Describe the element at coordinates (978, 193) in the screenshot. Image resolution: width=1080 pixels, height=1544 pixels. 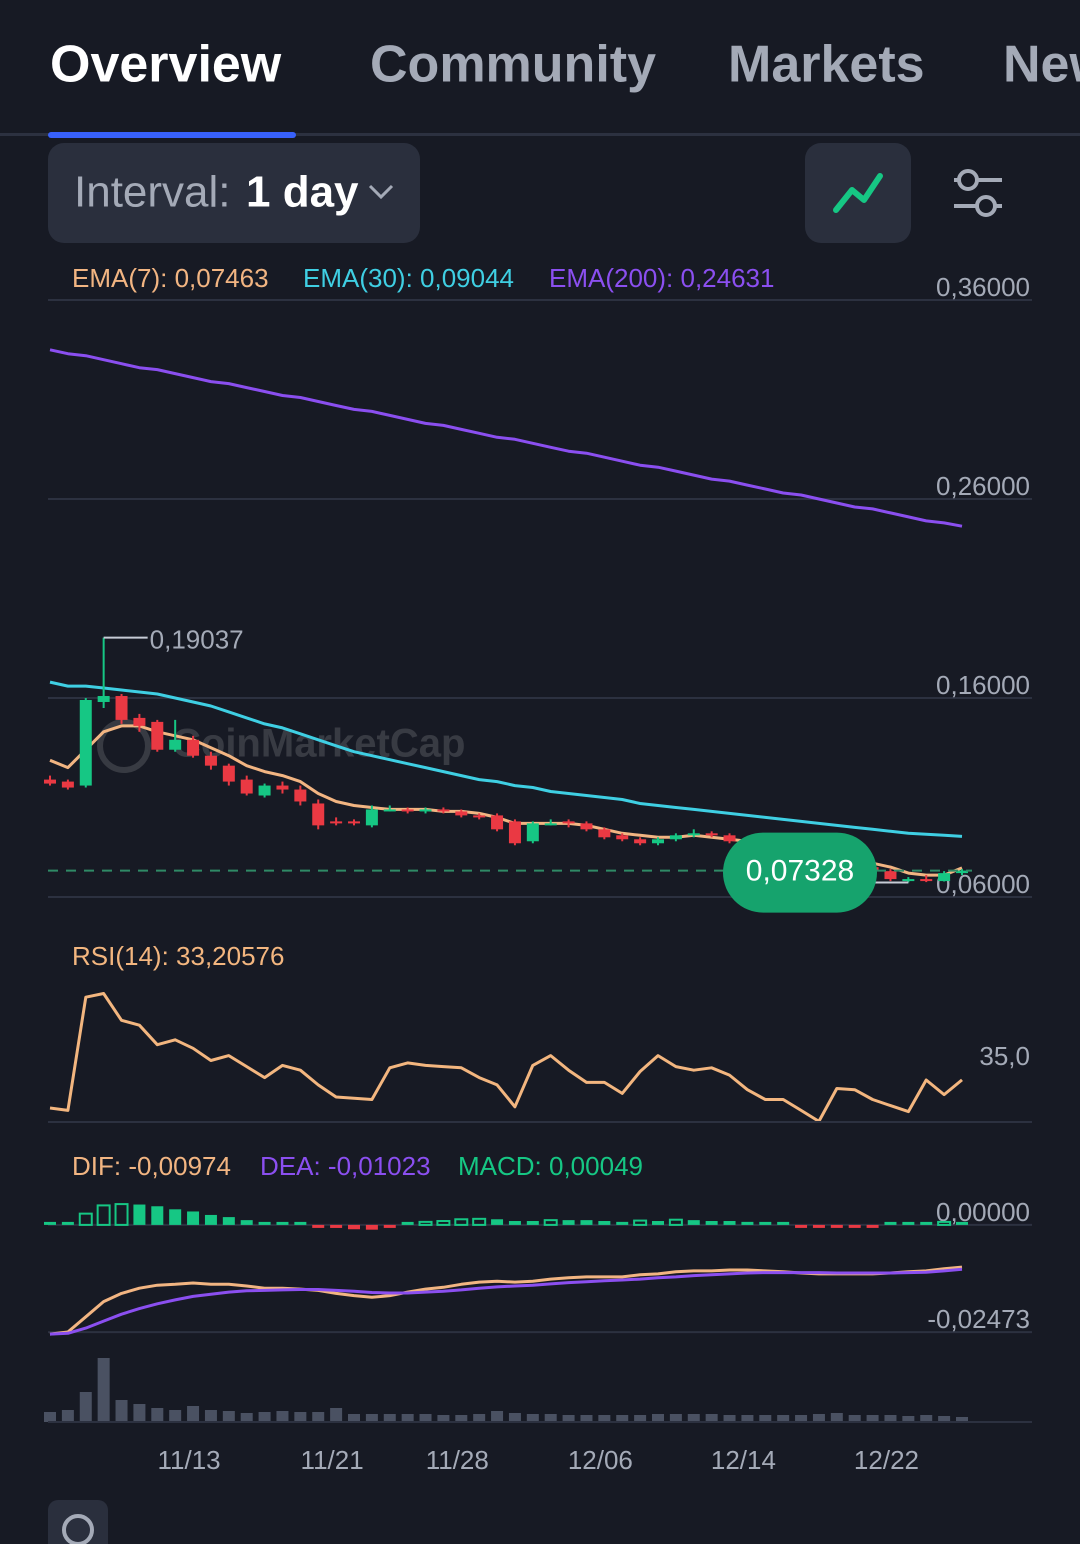
I see `settings-button` at that location.